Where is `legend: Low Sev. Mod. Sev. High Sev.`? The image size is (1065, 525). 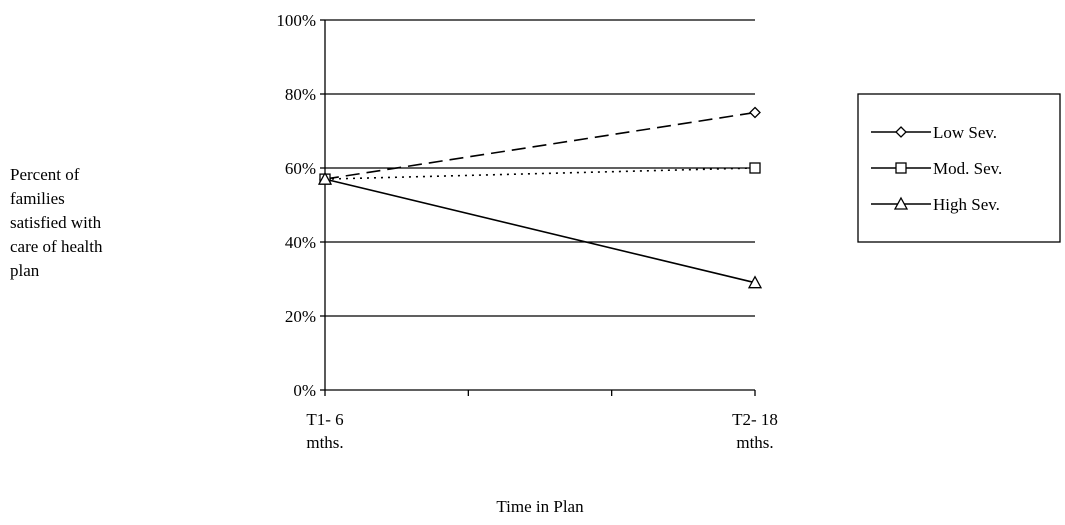
legend: Low Sev. Mod. Sev. High Sev. is located at coordinates (959, 168).